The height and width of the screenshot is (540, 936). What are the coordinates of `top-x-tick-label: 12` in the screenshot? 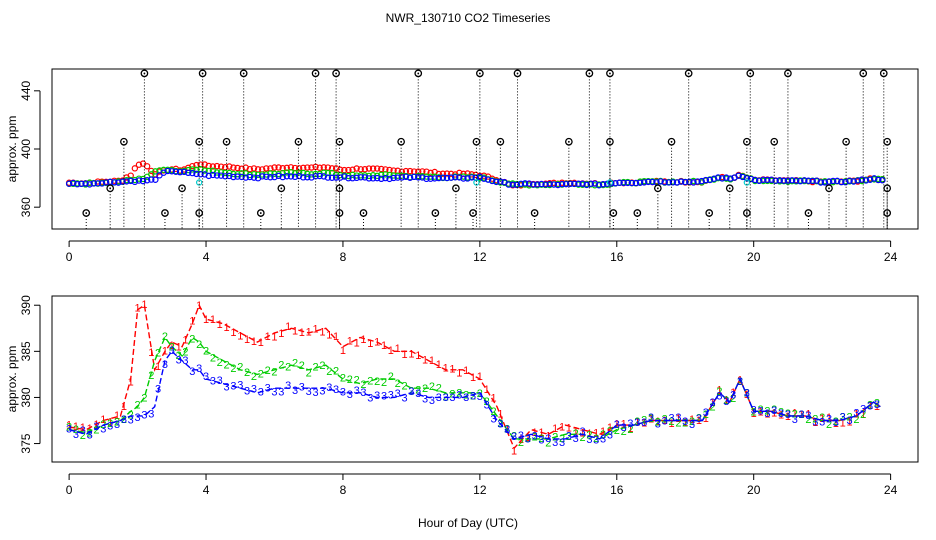 It's located at (480, 257).